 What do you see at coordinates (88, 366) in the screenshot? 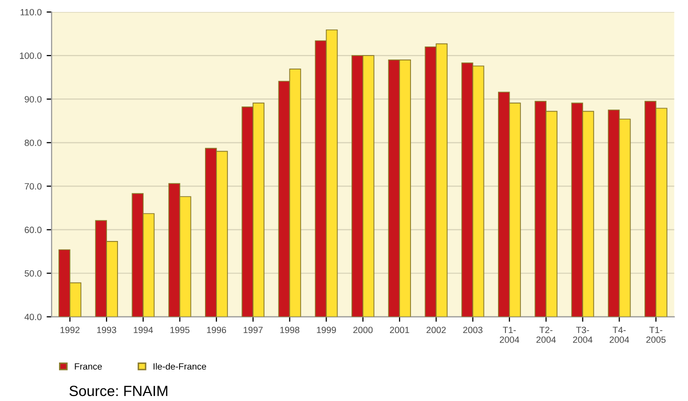
I see `legend-label: France` at bounding box center [88, 366].